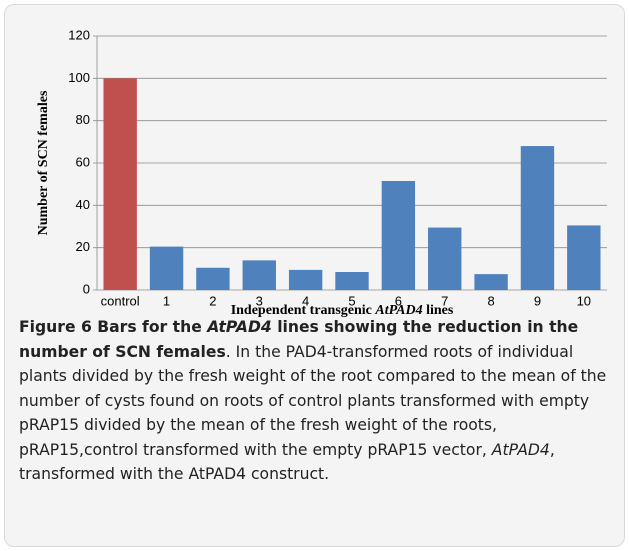 Image resolution: width=629 pixels, height=551 pixels. What do you see at coordinates (303, 310) in the screenshot?
I see `x-axis-label-part: Independent transgenic` at bounding box center [303, 310].